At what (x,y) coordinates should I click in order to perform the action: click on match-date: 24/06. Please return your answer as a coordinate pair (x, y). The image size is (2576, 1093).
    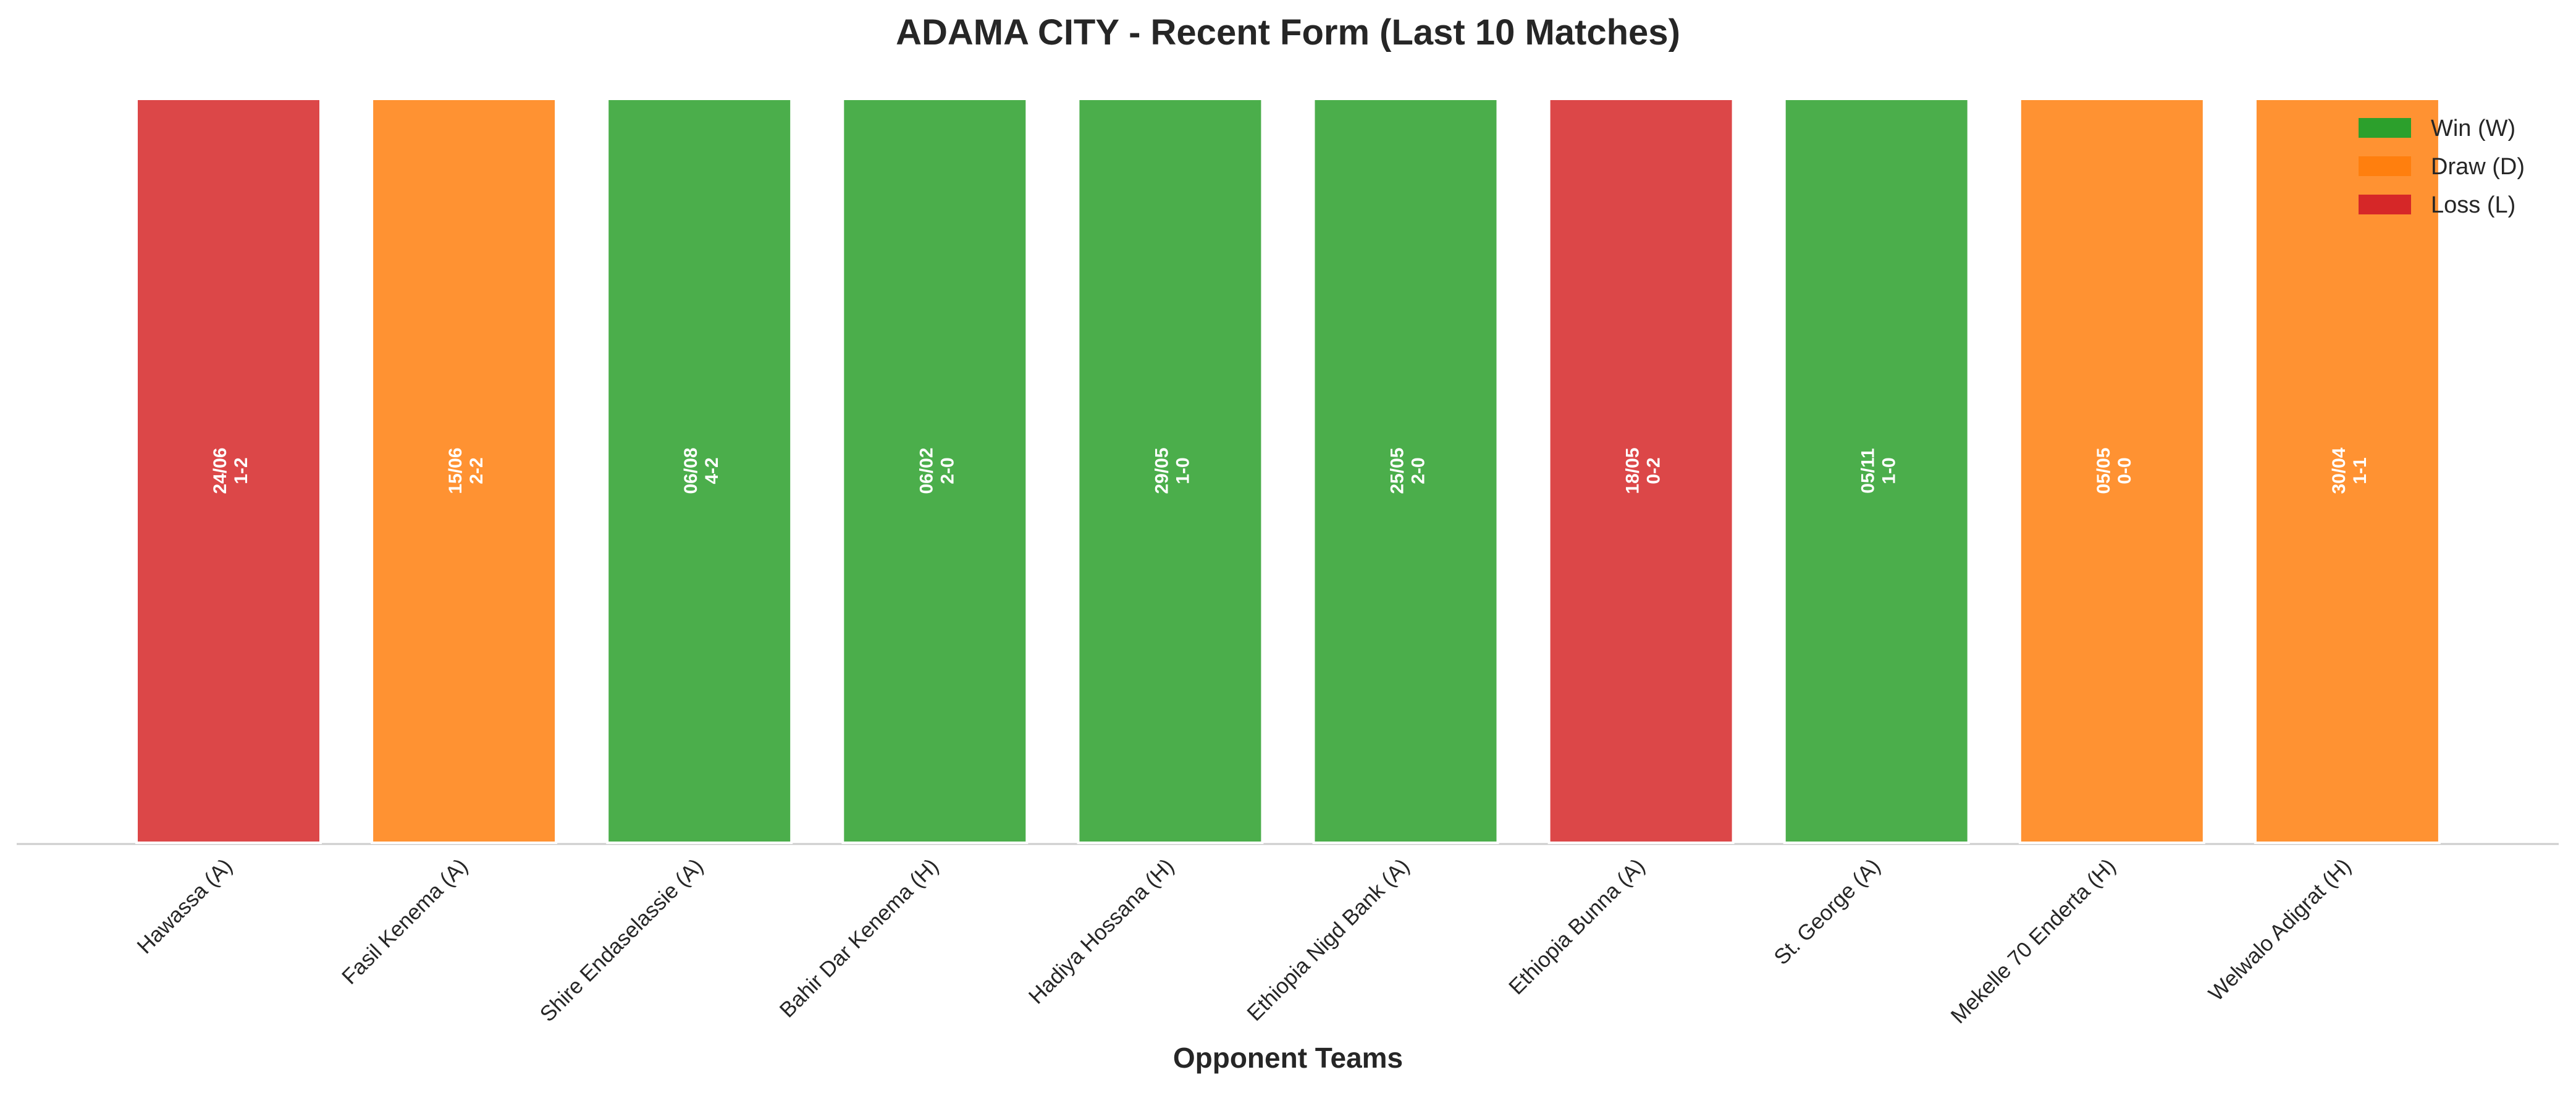
    Looking at the image, I should click on (220, 470).